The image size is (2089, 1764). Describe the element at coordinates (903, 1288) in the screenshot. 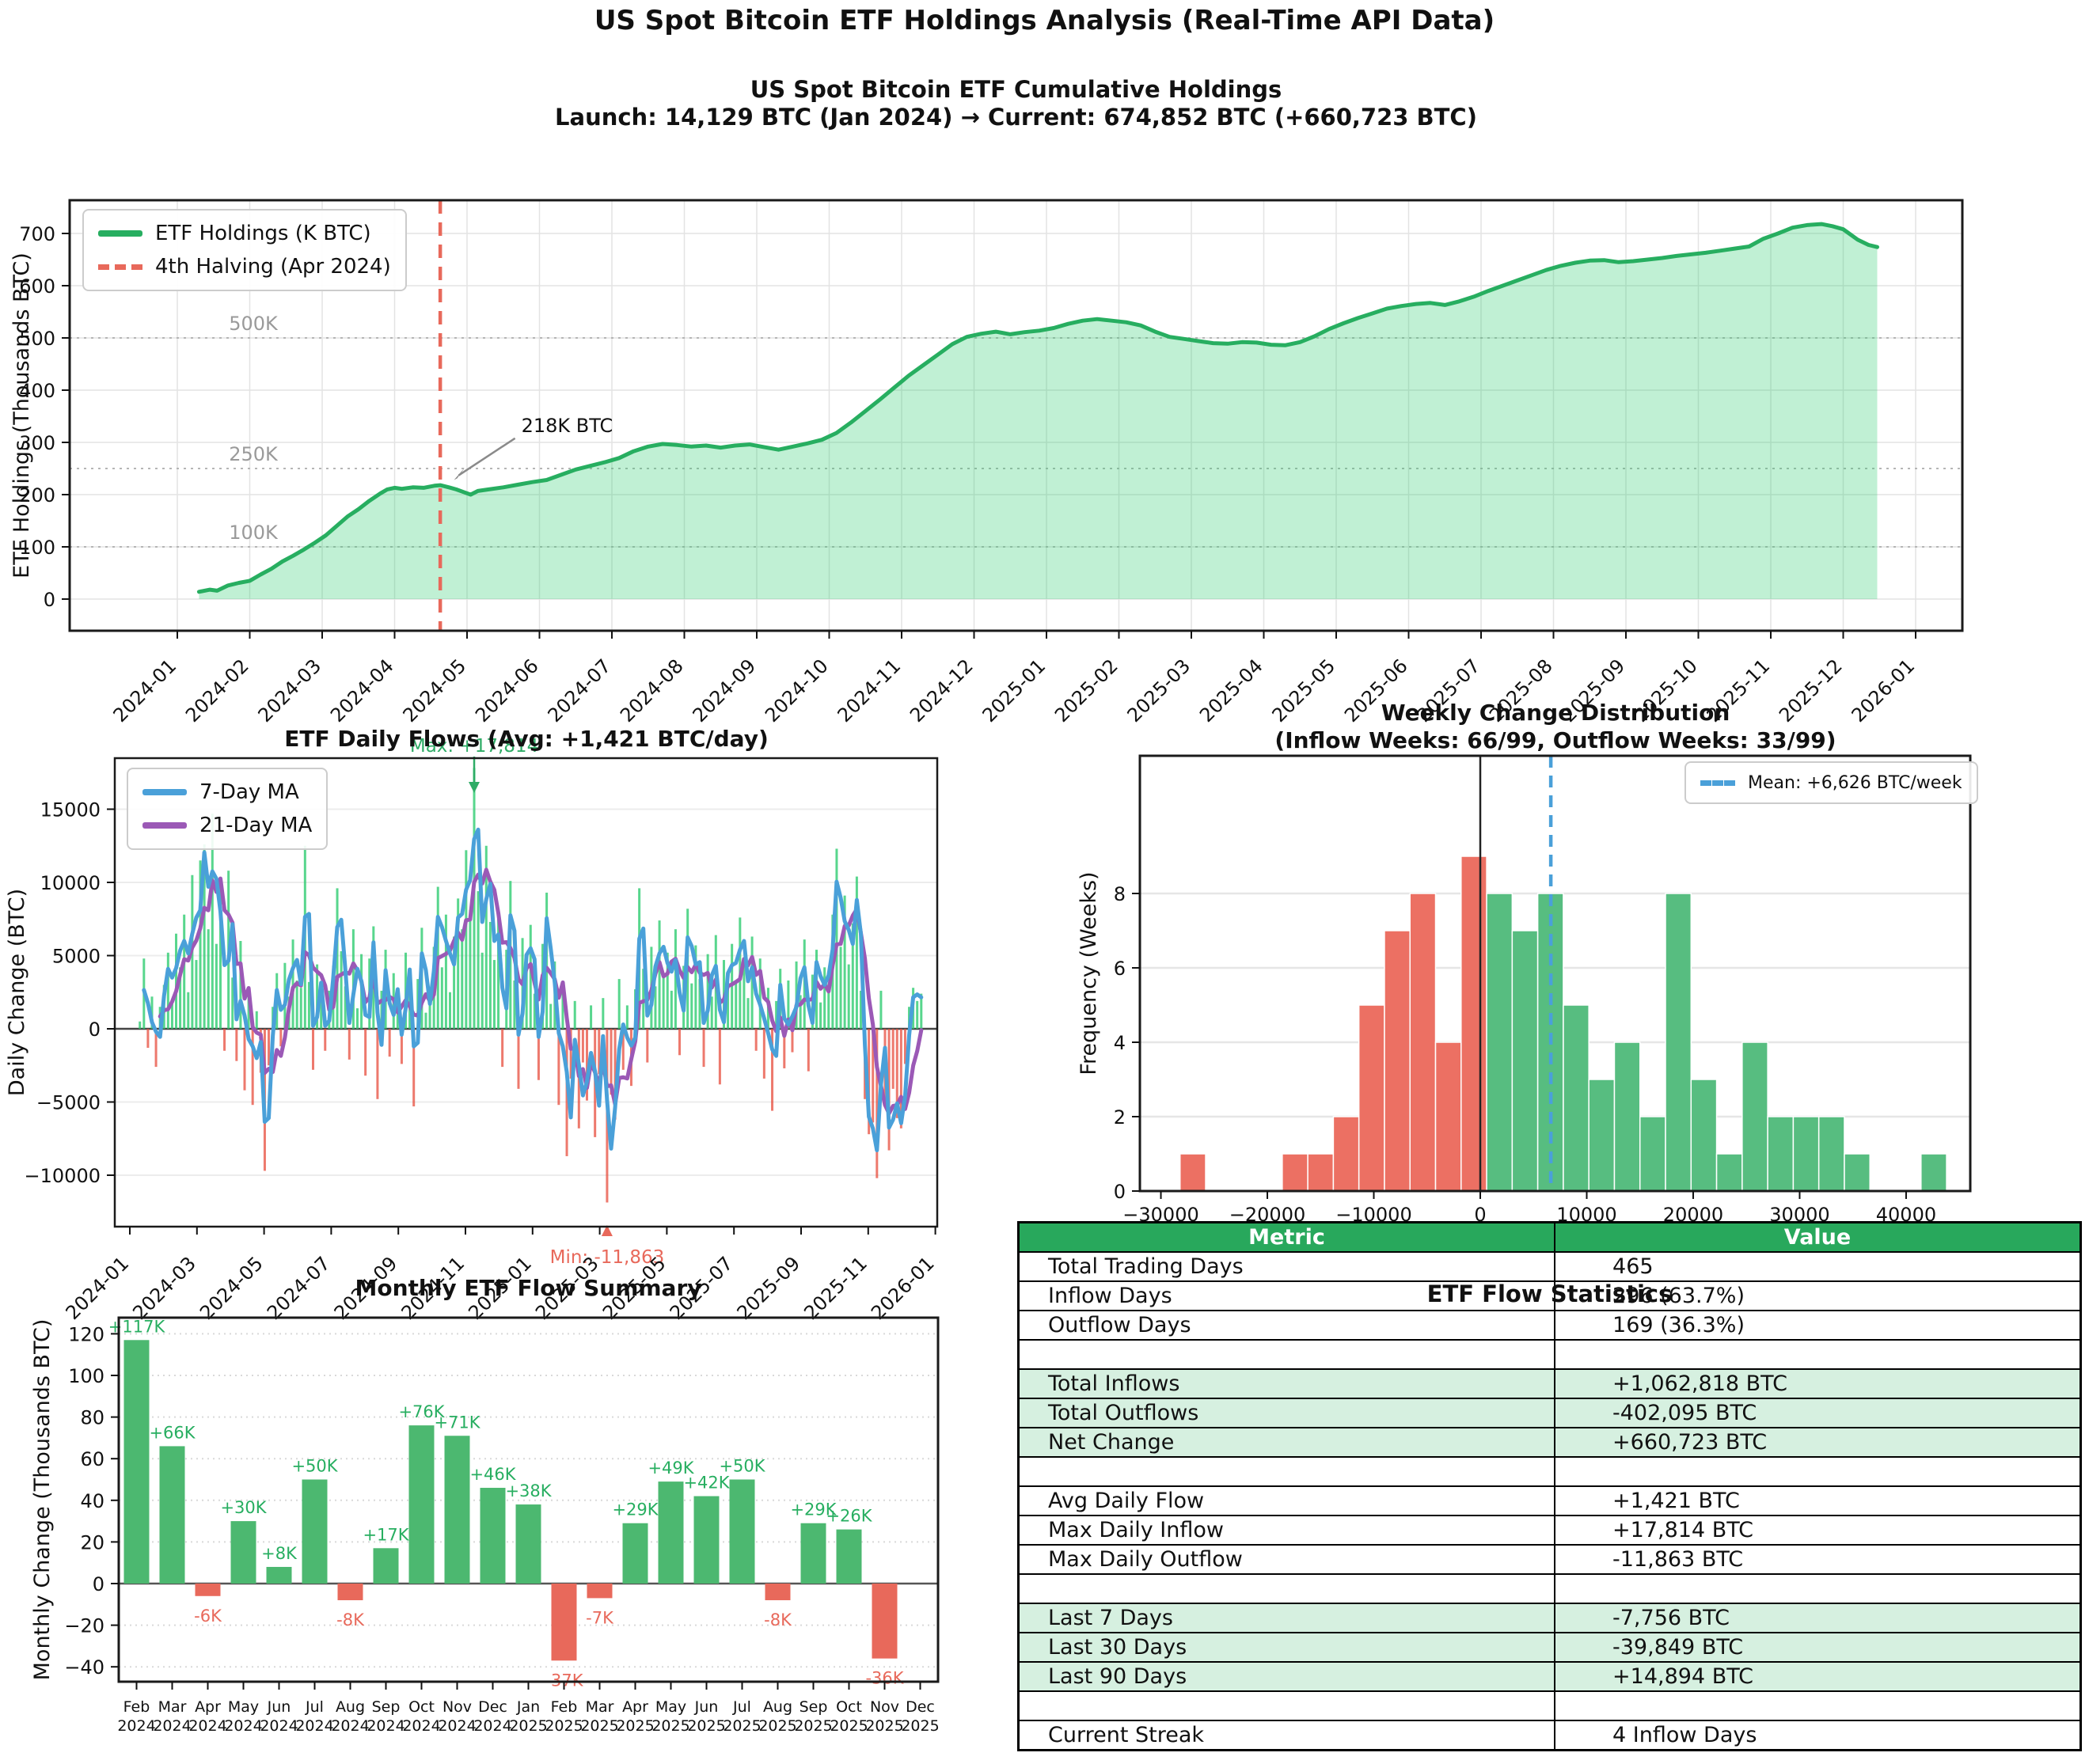

I see `svg-text: 2026-01` at that location.